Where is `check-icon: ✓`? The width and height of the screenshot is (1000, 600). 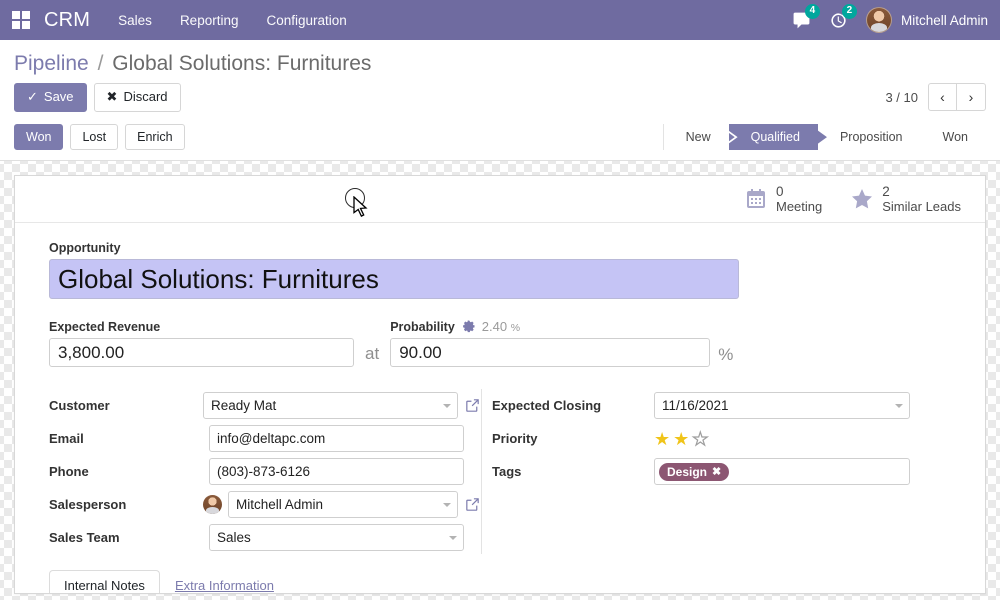
check-icon: ✓ is located at coordinates (32, 96).